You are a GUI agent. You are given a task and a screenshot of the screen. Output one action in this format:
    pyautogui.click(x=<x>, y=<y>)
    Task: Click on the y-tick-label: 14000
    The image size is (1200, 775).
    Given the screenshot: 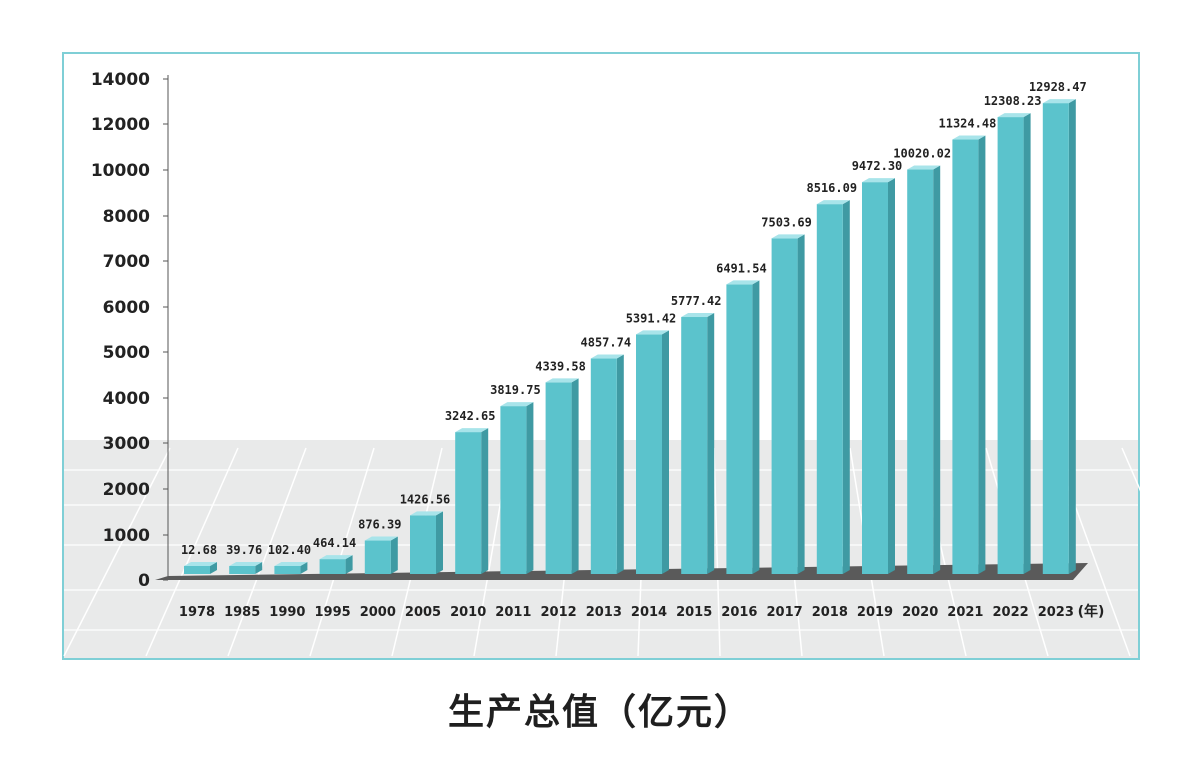 What is the action you would take?
    pyautogui.click(x=120, y=80)
    